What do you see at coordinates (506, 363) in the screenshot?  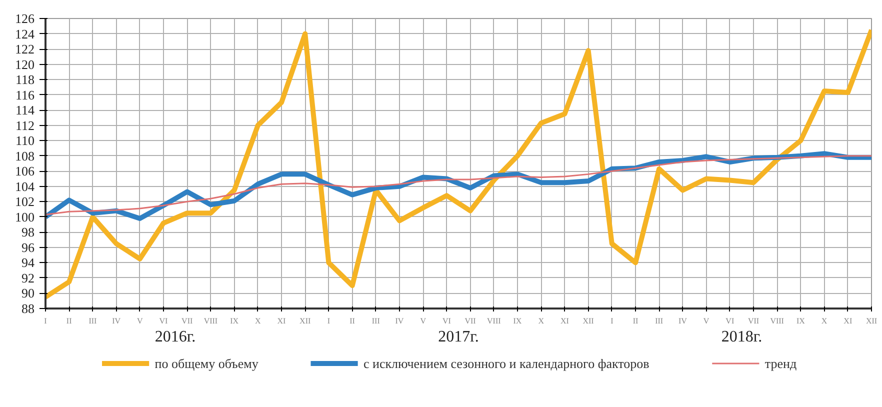 I see `legend-label: с исключением сезонного и календарного факторов` at bounding box center [506, 363].